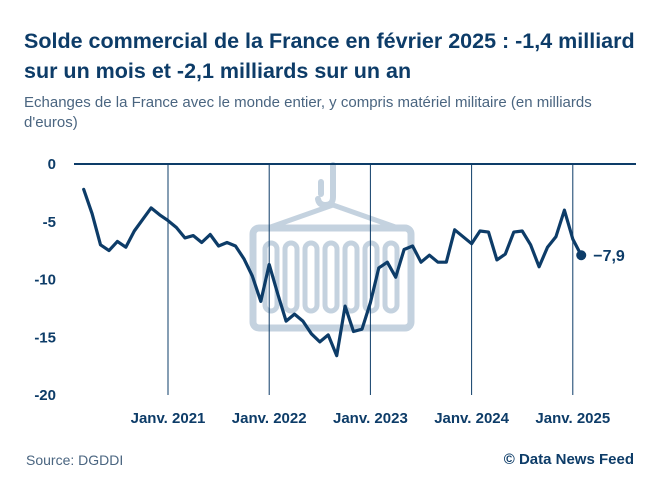  What do you see at coordinates (581, 255) in the screenshot?
I see `last-point-marker` at bounding box center [581, 255].